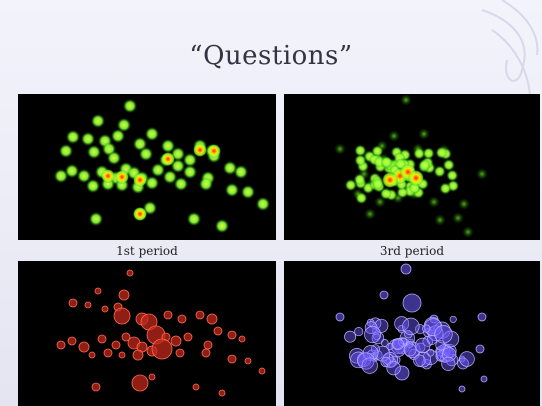 This screenshot has width=542, height=406. I want to click on slide-title: “Questions”, so click(271, 56).